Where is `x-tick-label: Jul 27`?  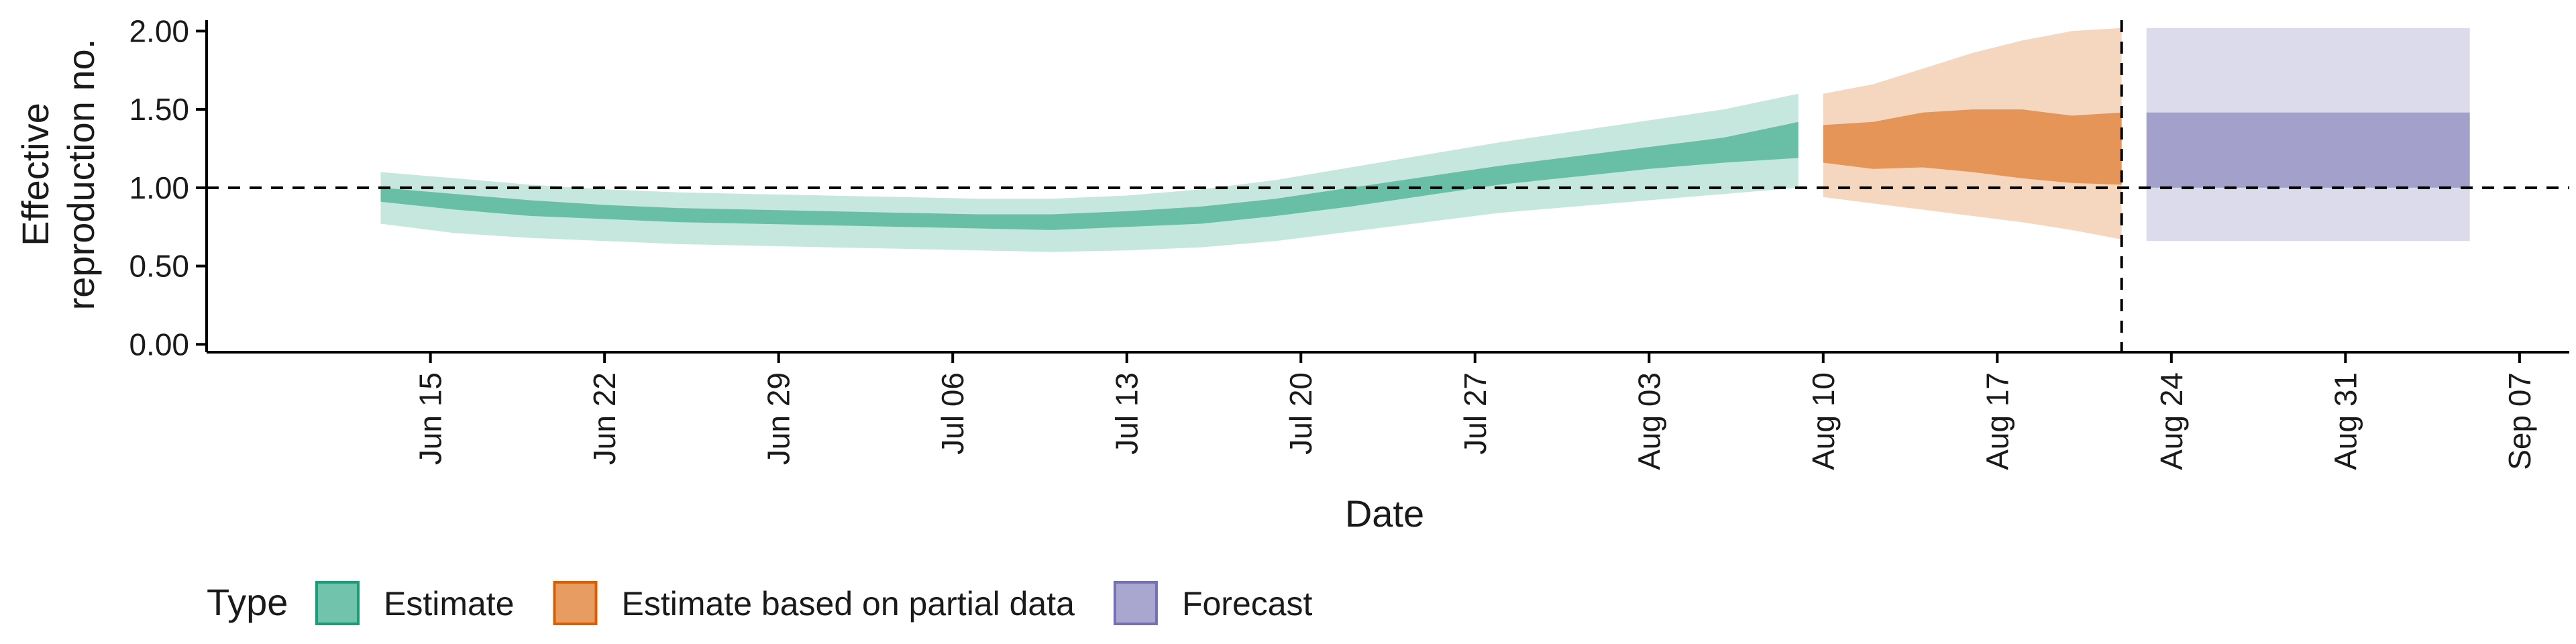 x-tick-label: Jul 27 is located at coordinates (1475, 413).